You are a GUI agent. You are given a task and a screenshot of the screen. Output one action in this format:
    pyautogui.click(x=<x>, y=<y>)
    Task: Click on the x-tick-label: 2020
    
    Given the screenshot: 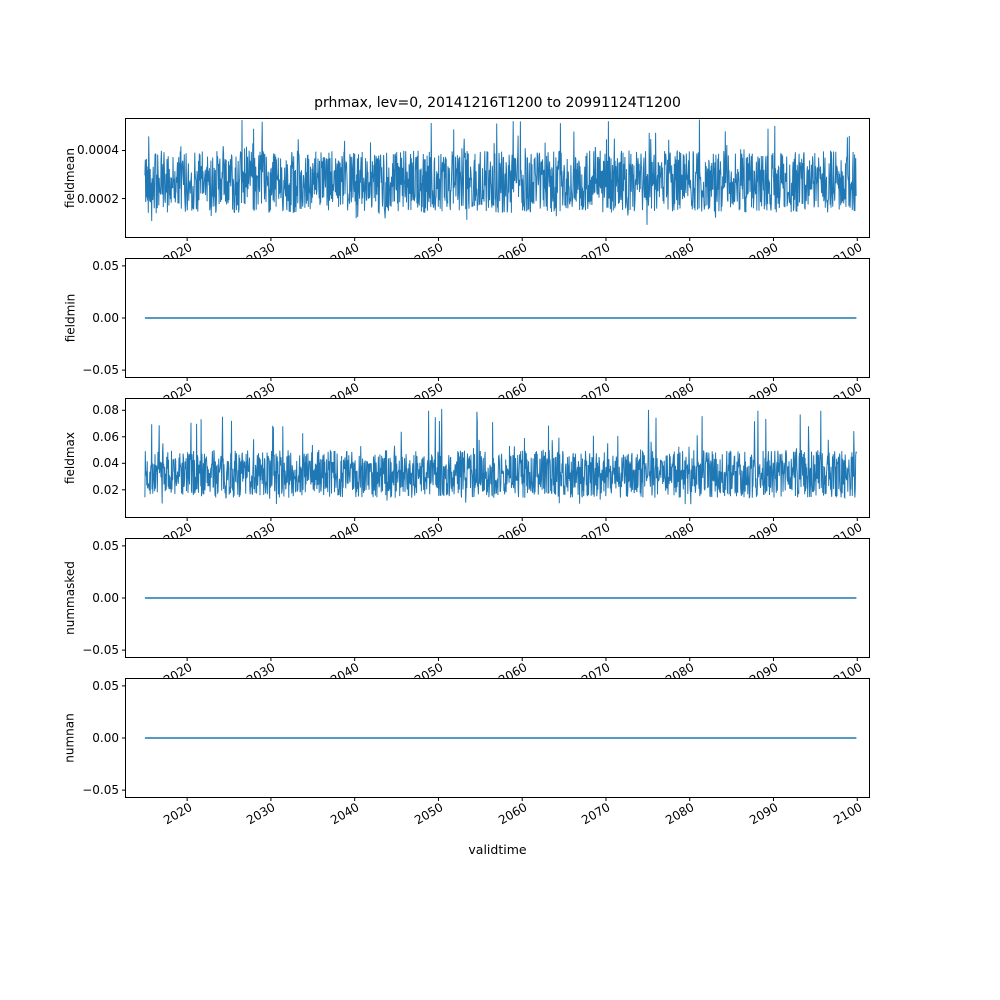 What is the action you would take?
    pyautogui.click(x=177, y=814)
    